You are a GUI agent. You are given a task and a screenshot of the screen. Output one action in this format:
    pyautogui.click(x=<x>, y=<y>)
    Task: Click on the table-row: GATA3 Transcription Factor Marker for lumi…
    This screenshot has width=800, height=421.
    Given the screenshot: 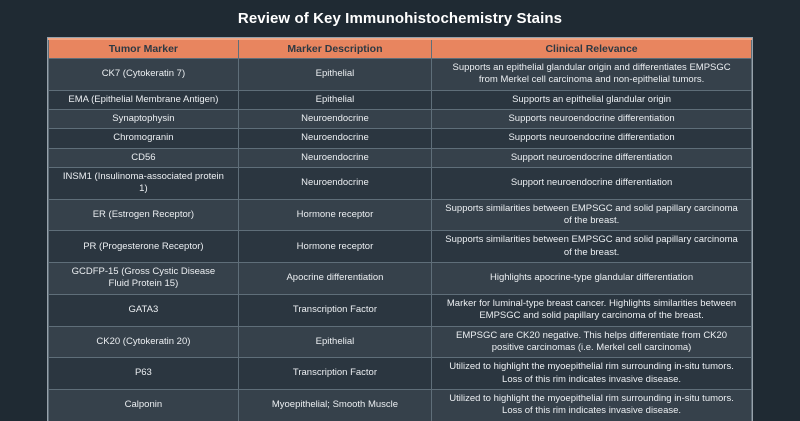 What is the action you would take?
    pyautogui.click(x=400, y=310)
    